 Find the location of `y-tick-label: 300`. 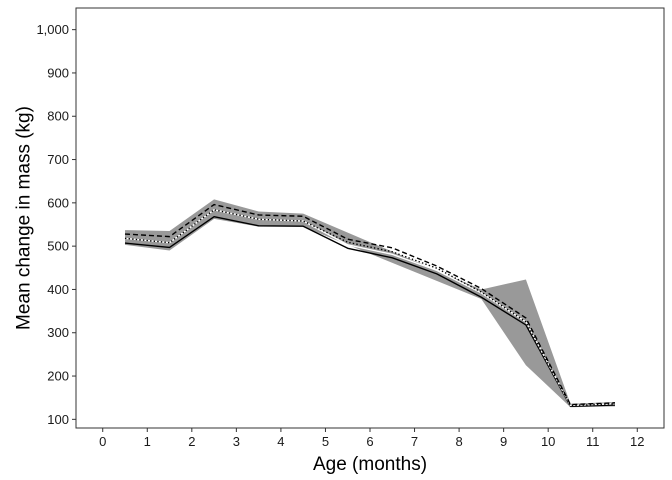

y-tick-label: 300 is located at coordinates (58, 332).